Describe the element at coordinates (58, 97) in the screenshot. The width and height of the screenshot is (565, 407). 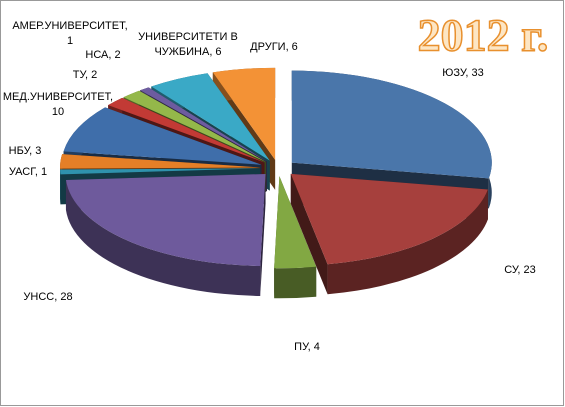
I see `data-label-line: МЕД.УНИВЕРСИТЕТ,` at that location.